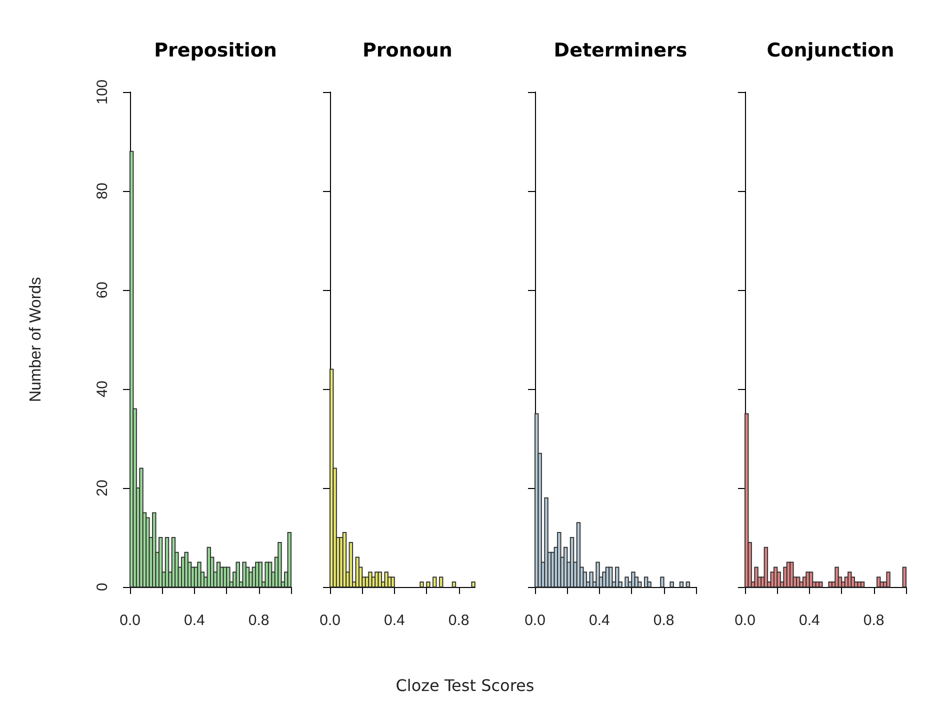  I want to click on y-tick-label: 0, so click(102, 587).